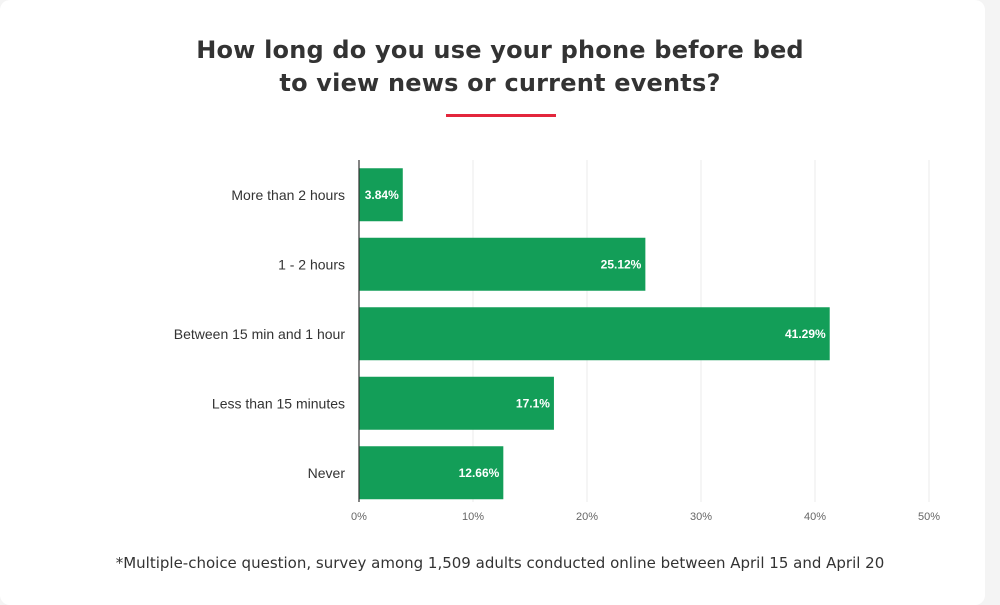  I want to click on x-tick-label: 10%, so click(473, 517).